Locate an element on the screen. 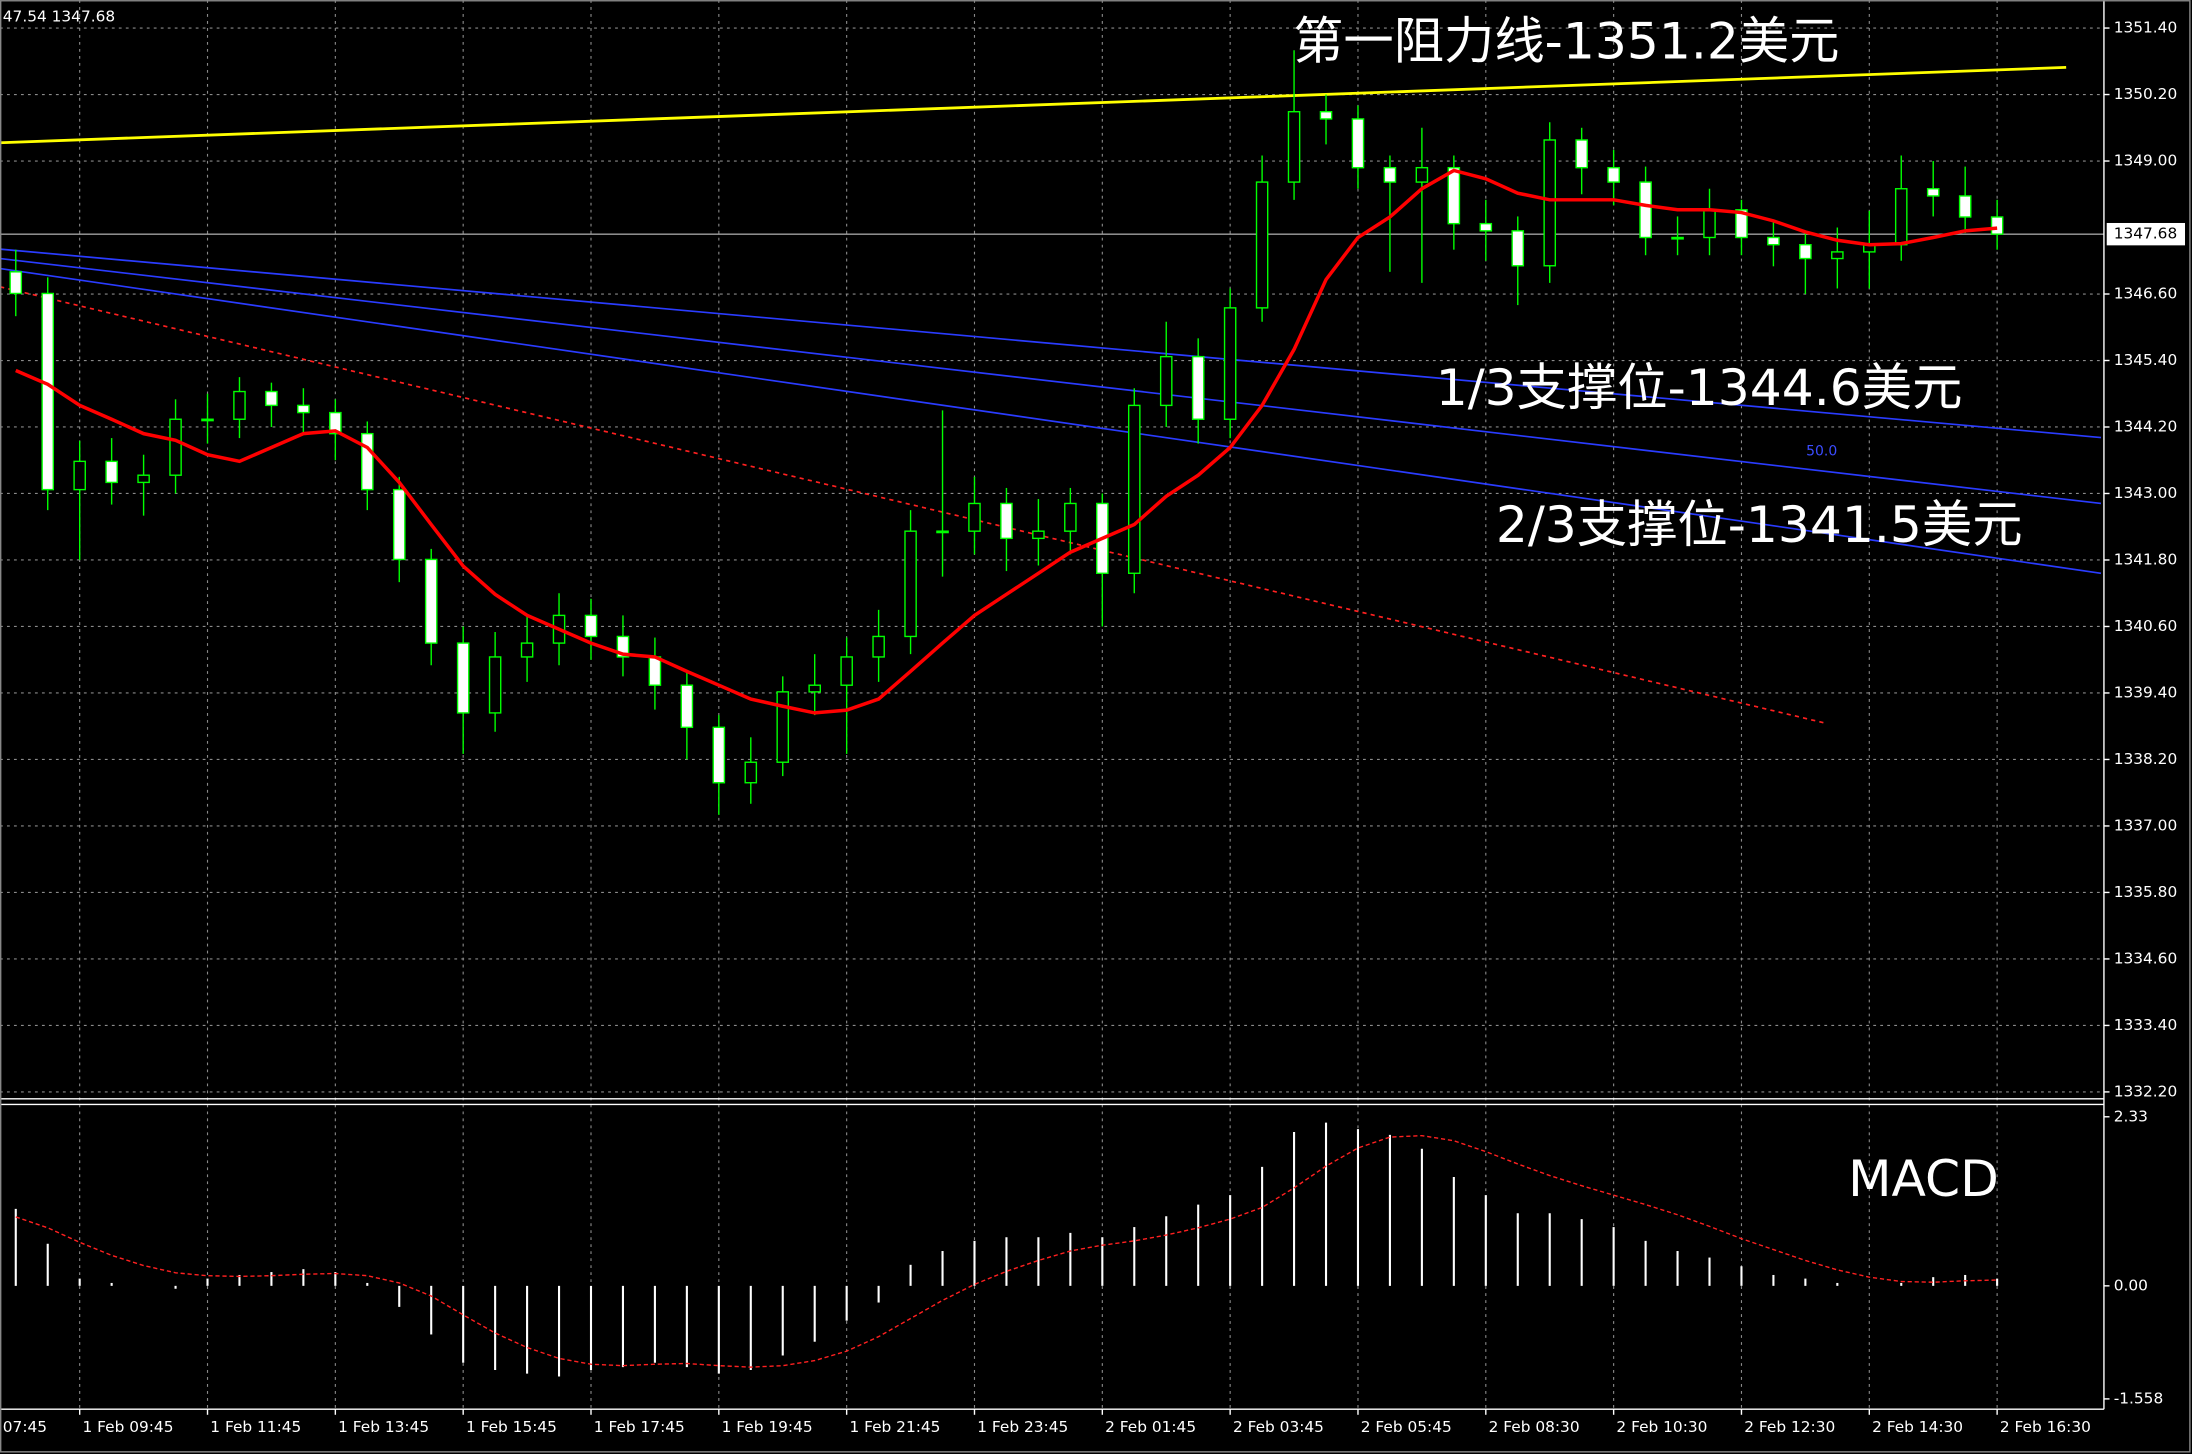  annotation: 第一阻力线-1351.2美元 is located at coordinates (1566, 40).